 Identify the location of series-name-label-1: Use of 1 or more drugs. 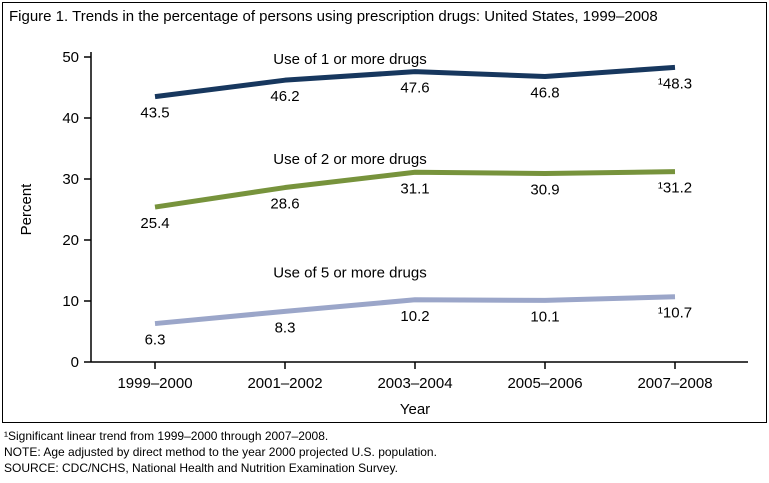
(349, 59).